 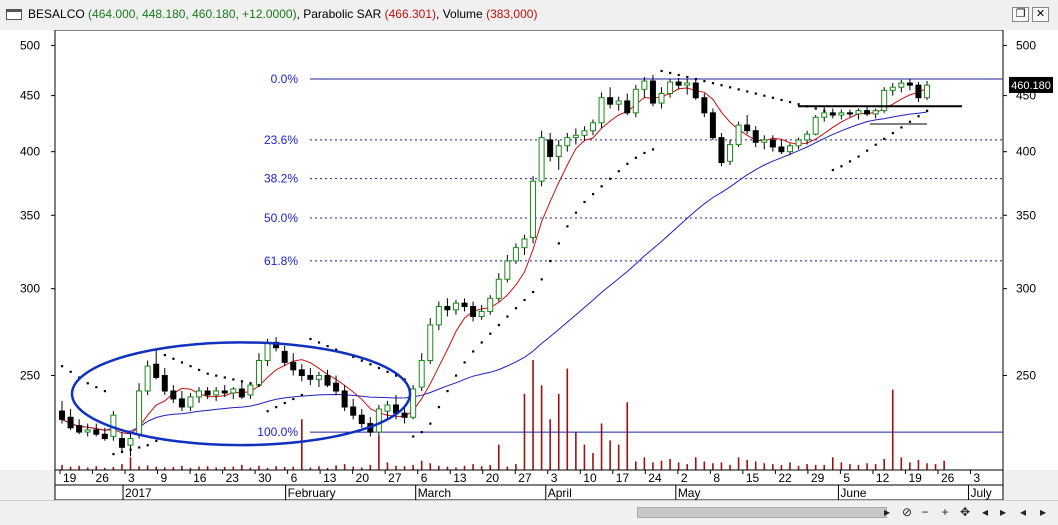 I want to click on close-window-button: ✕, so click(x=1040, y=14).